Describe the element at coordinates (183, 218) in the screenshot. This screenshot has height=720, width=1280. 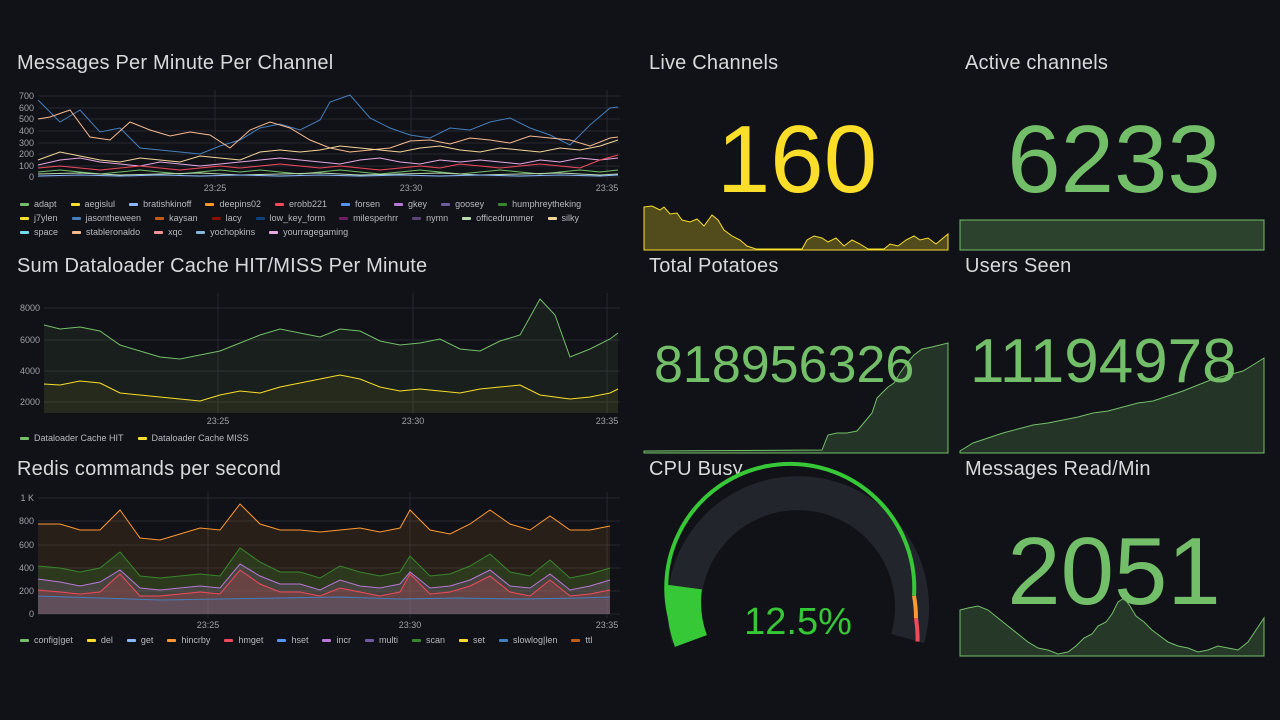
I see `legend-label: kaysan` at that location.